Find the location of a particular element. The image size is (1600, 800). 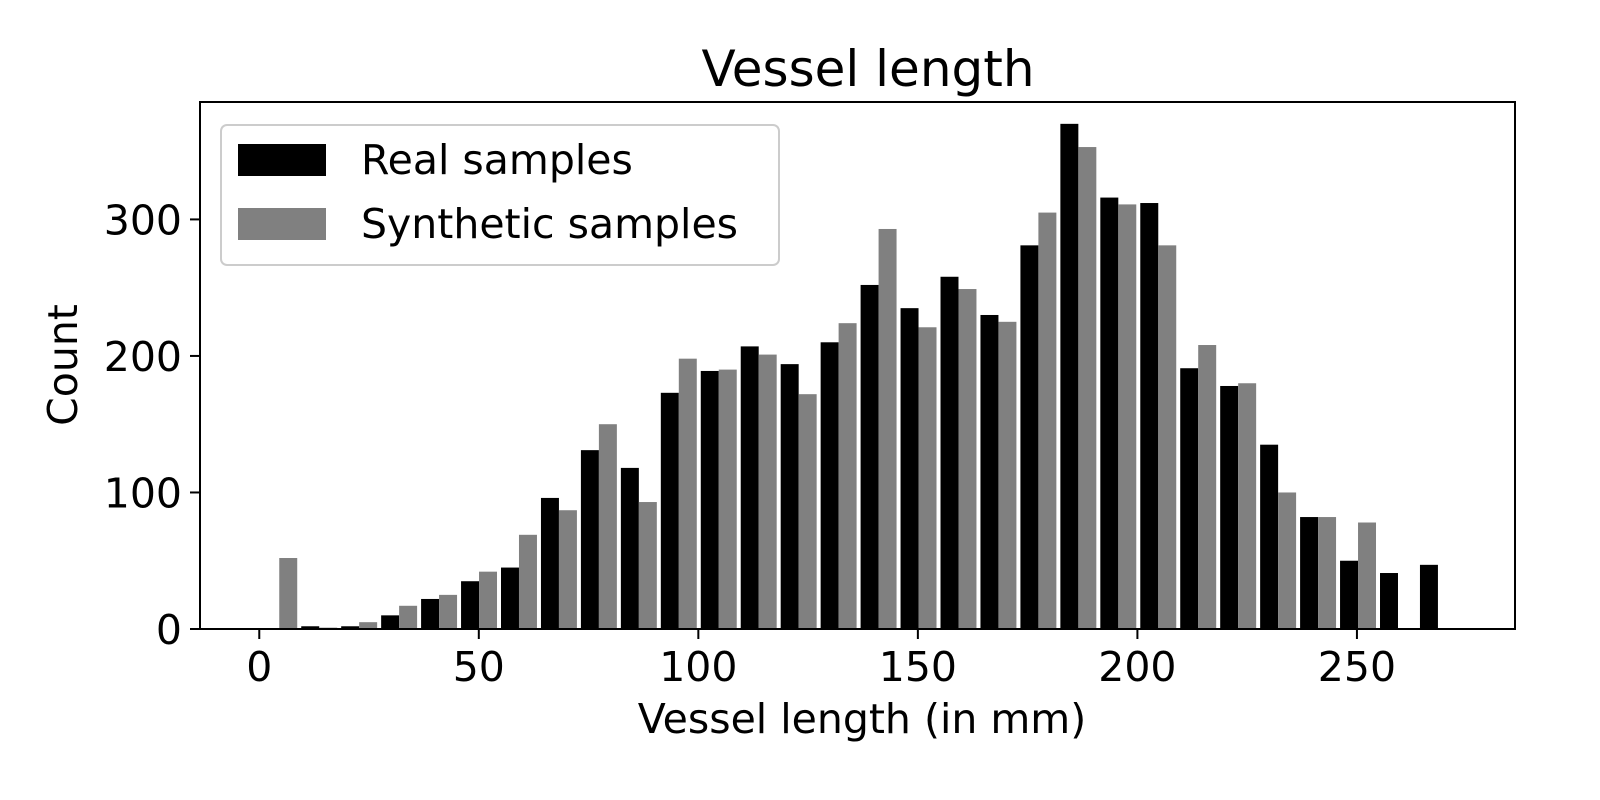

x-axis-label: Vessel length (in mm) is located at coordinates (862, 719).